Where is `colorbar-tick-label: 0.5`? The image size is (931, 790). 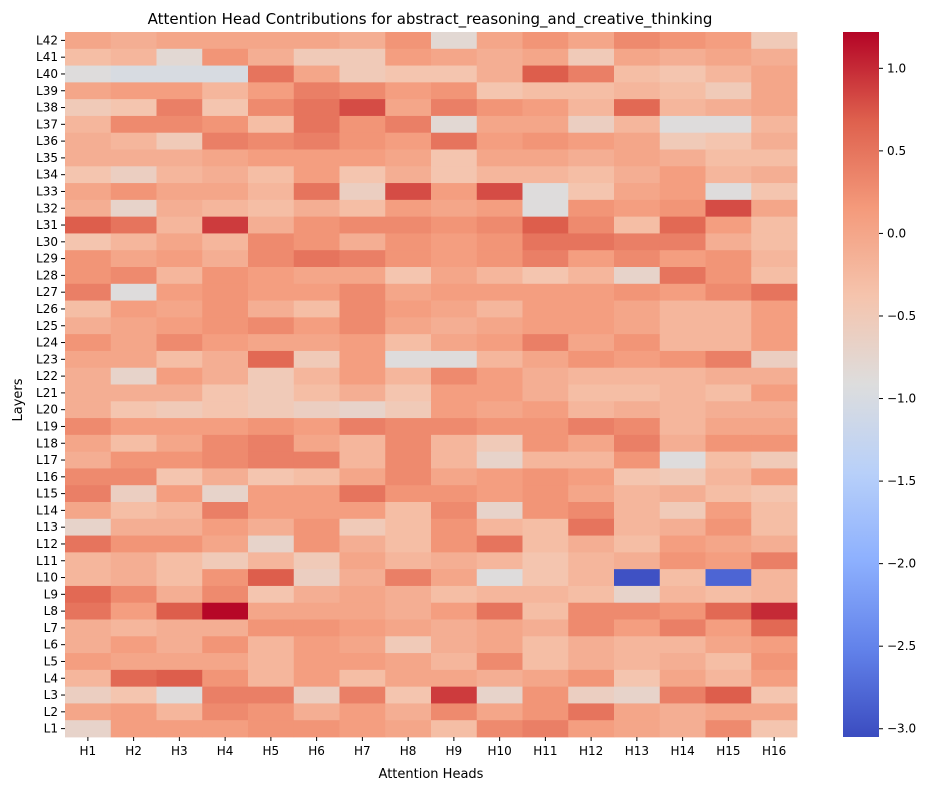
colorbar-tick-label: 0.5 is located at coordinates (896, 151).